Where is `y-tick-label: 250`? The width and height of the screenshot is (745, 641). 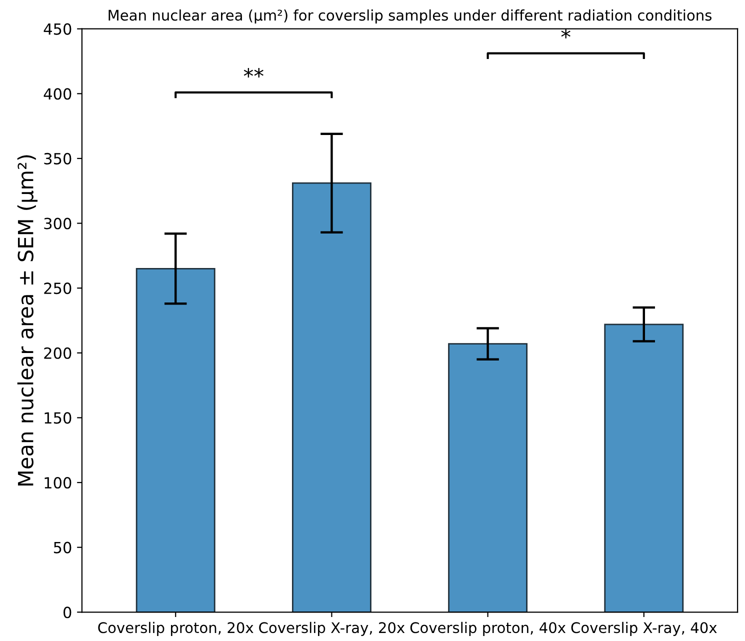 y-tick-label: 250 is located at coordinates (58, 288).